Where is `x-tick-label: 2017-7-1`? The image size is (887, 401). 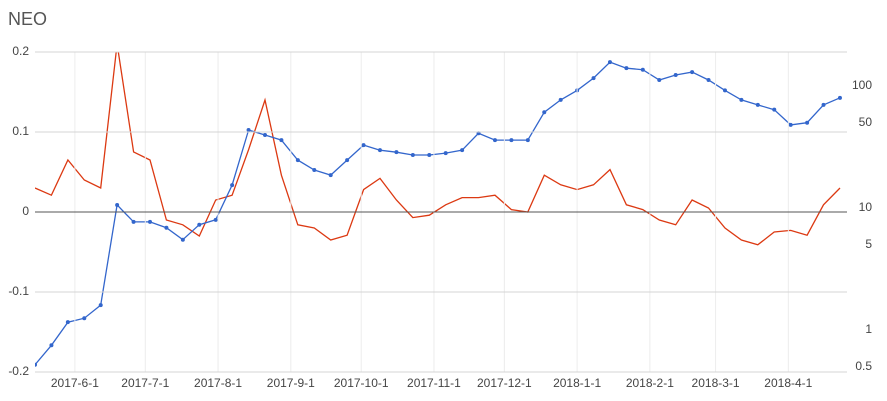
x-tick-label: 2017-7-1 is located at coordinates (145, 383).